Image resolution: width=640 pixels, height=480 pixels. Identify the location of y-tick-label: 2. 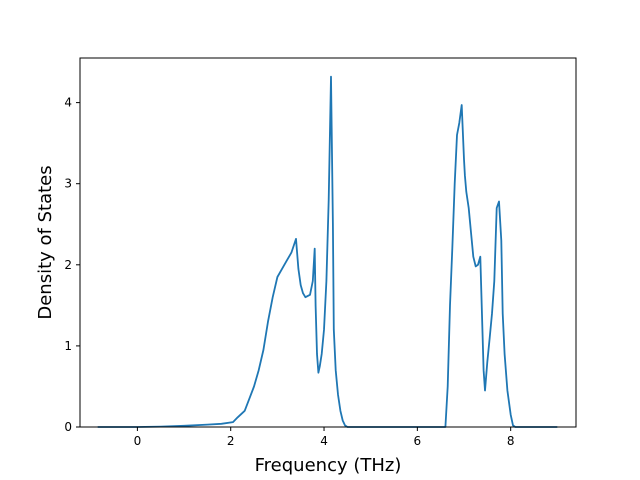
(68, 265).